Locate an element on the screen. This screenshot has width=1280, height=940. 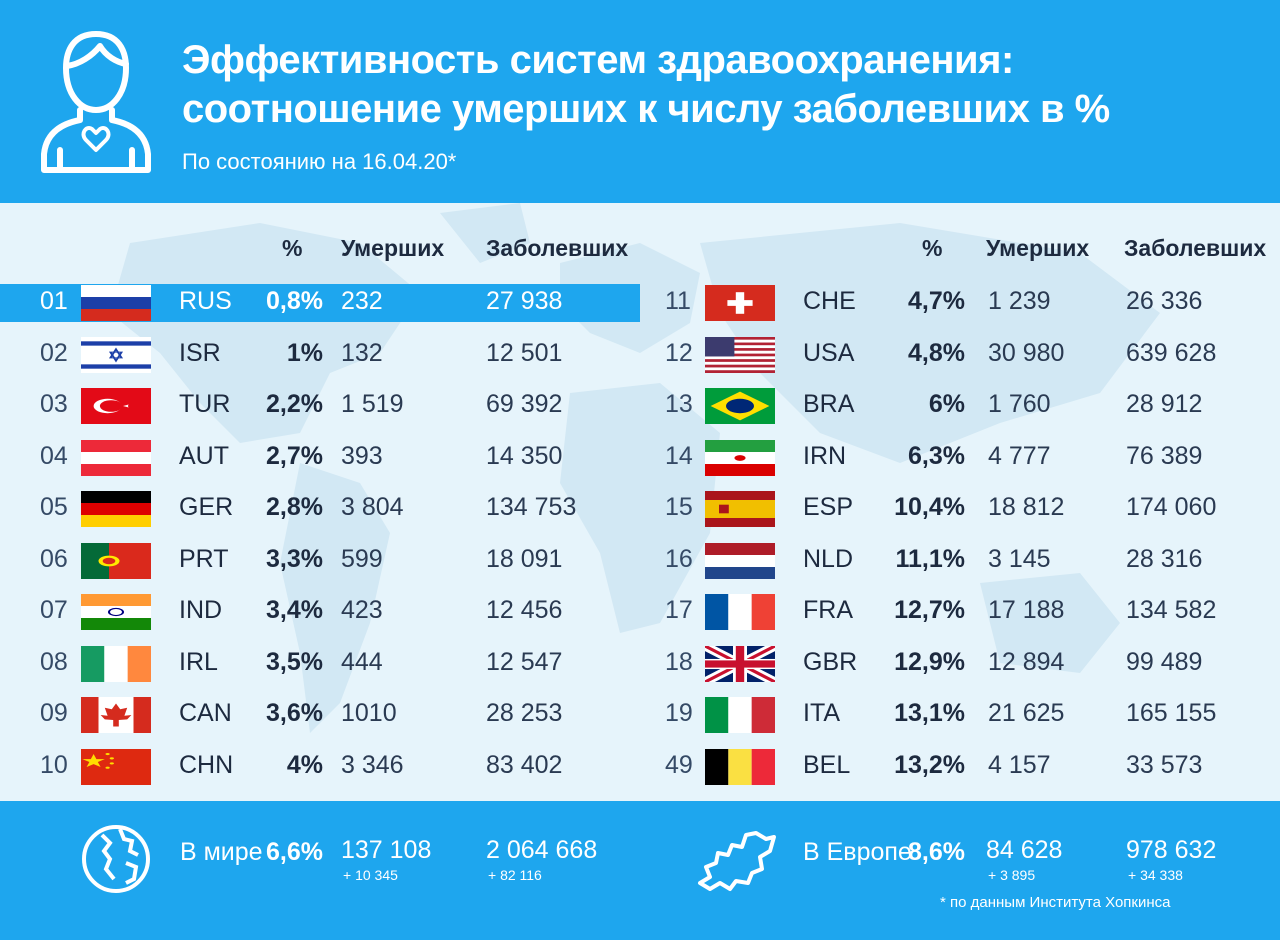
globe-icon is located at coordinates (116, 859).